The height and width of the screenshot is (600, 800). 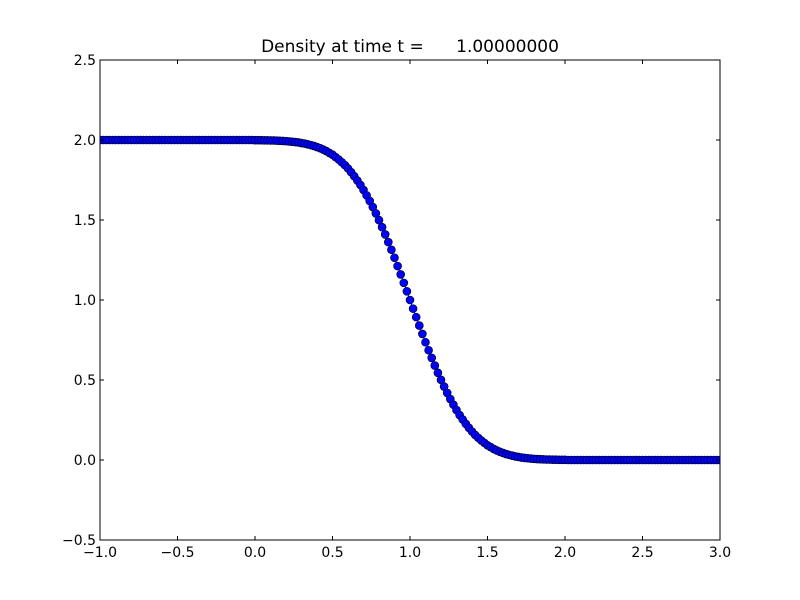 I want to click on x-tick-label: −0.5, so click(x=178, y=553).